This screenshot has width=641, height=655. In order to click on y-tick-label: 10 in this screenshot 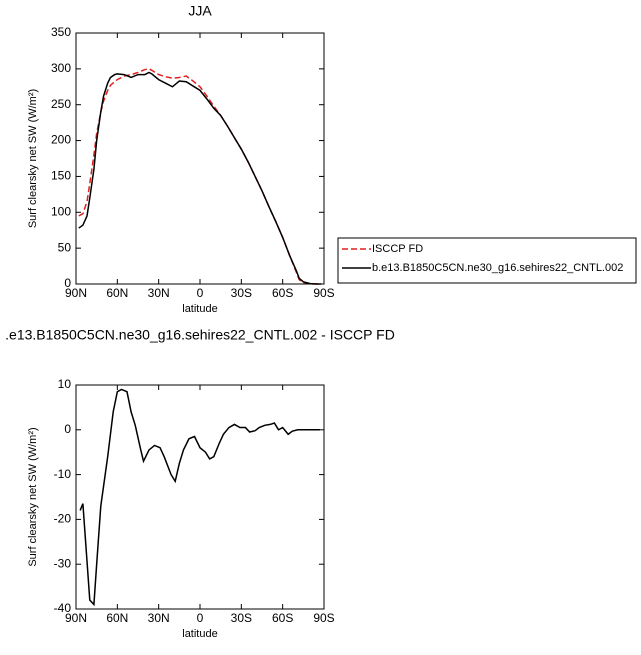, I will do `click(65, 384)`.